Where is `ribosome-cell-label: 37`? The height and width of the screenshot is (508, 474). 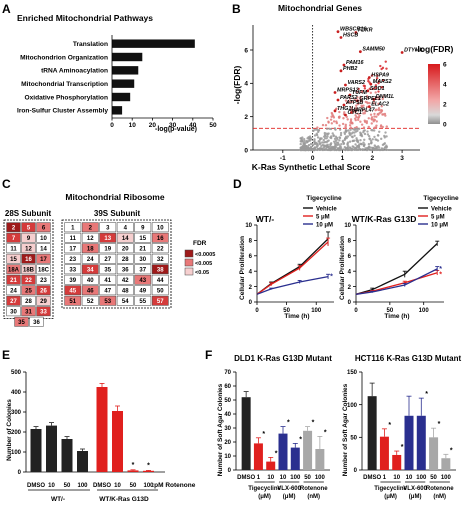
ribosome-cell-label: 37 is located at coordinates (142, 271).